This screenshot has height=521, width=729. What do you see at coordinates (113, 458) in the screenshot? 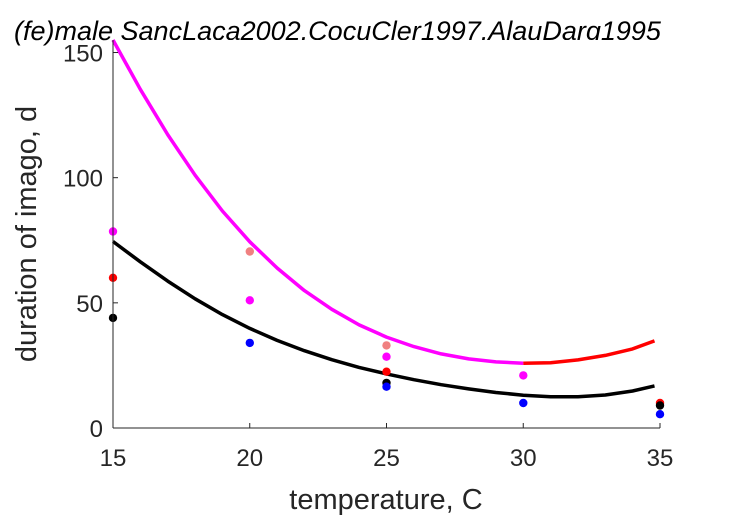
I see `x-tick-label-0: 15` at bounding box center [113, 458].